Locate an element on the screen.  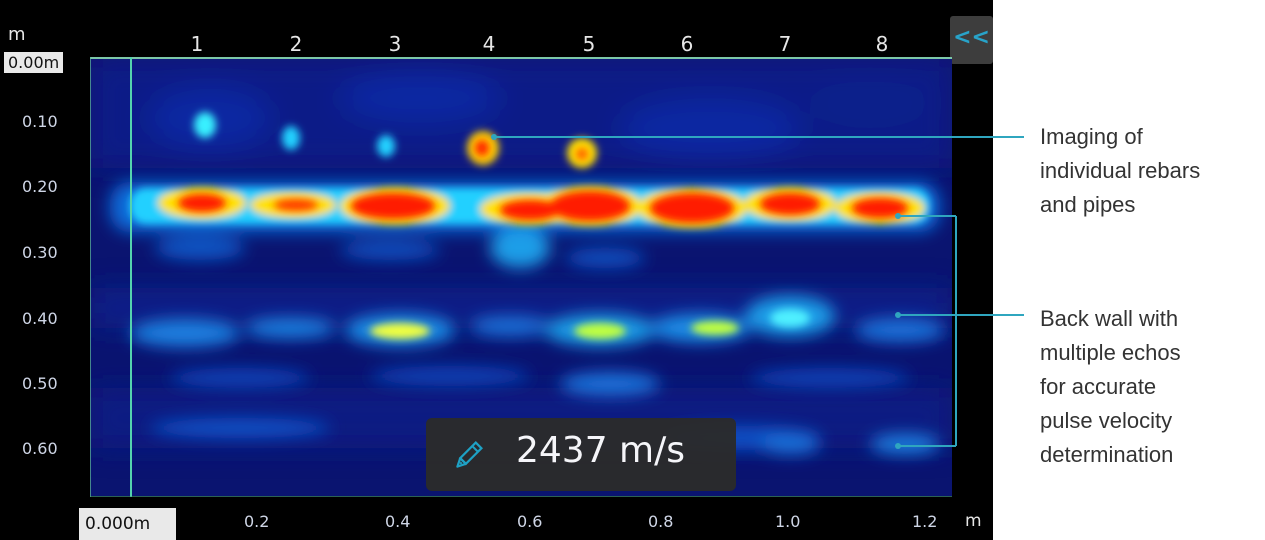
rebar-leader-dot is located at coordinates (494, 137).